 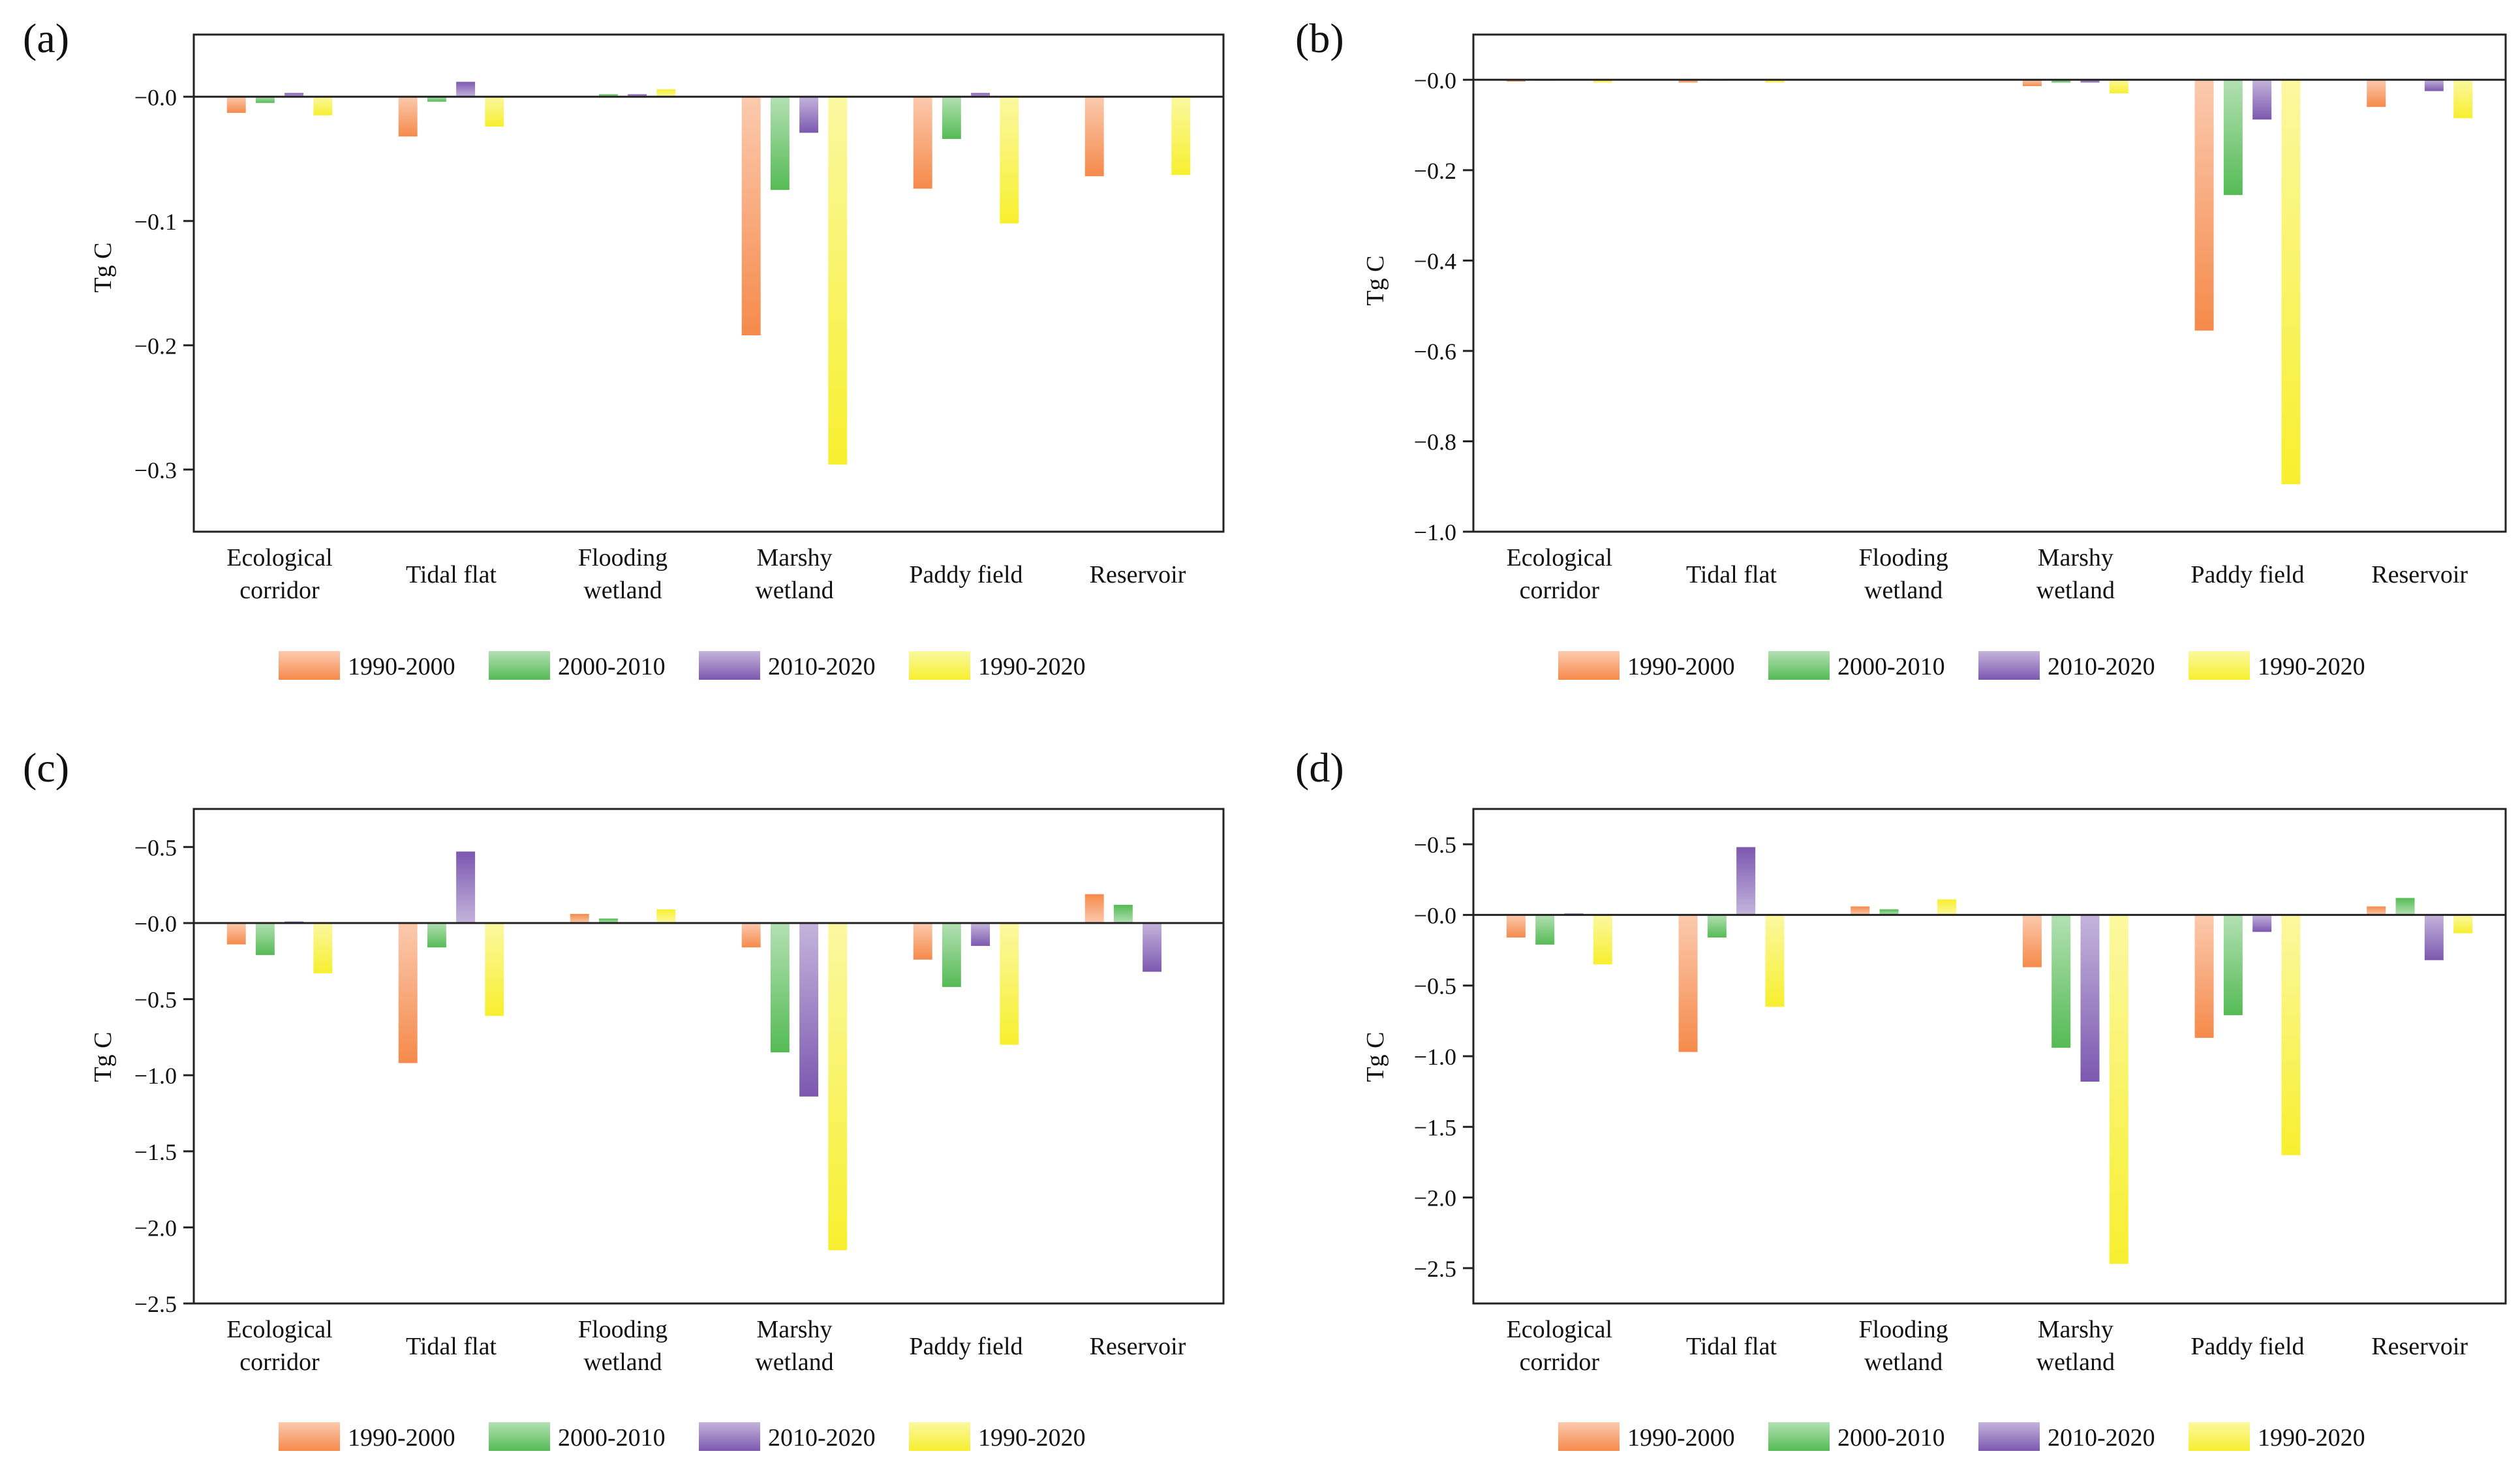 What do you see at coordinates (103, 267) in the screenshot?
I see `y-axis-label-a: Tg C` at bounding box center [103, 267].